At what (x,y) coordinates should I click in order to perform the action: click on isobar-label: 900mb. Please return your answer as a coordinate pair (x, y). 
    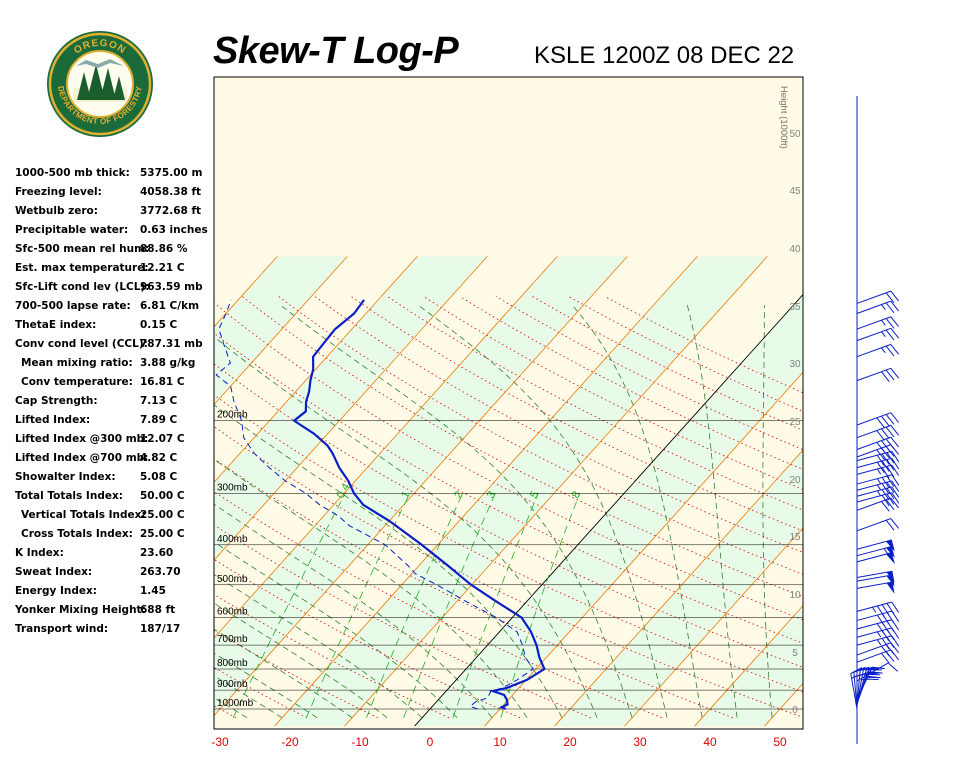
    Looking at the image, I should click on (232, 684).